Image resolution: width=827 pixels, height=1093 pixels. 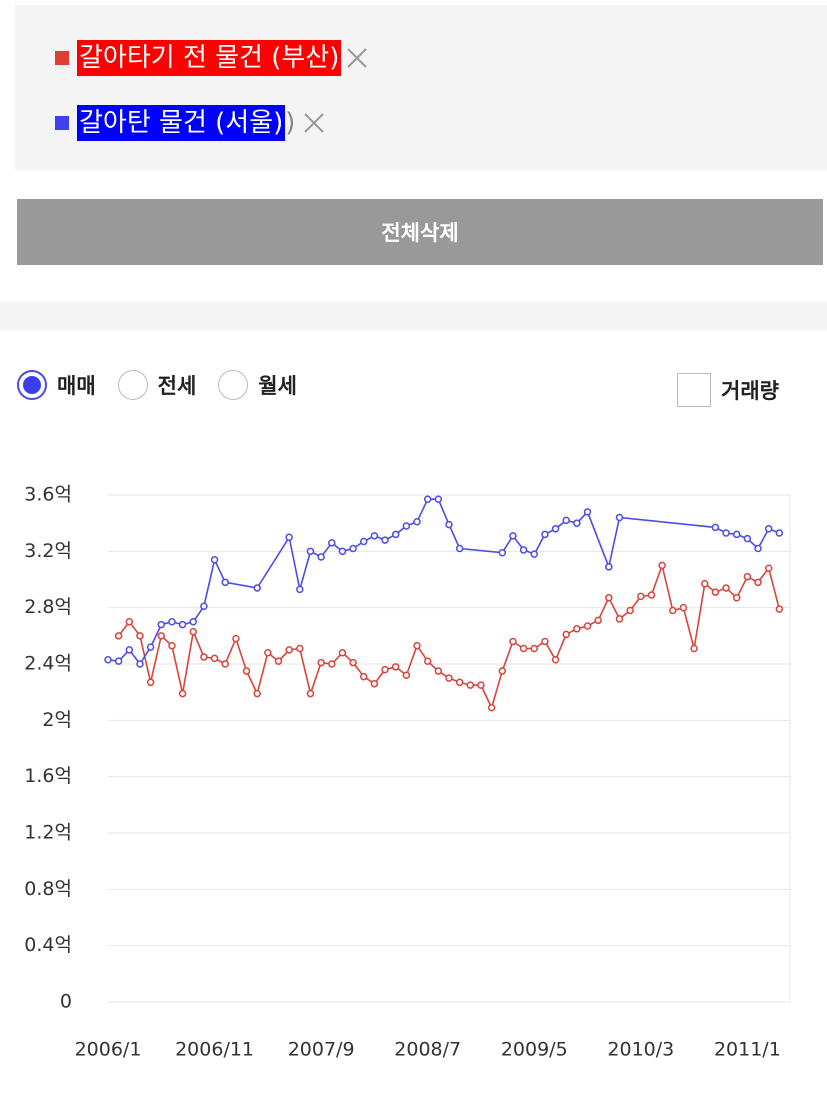 What do you see at coordinates (421, 87) in the screenshot?
I see `selection-panel: 갈아타기 전 물건 (부산) 갈아탄 물건 (서울) )` at bounding box center [421, 87].